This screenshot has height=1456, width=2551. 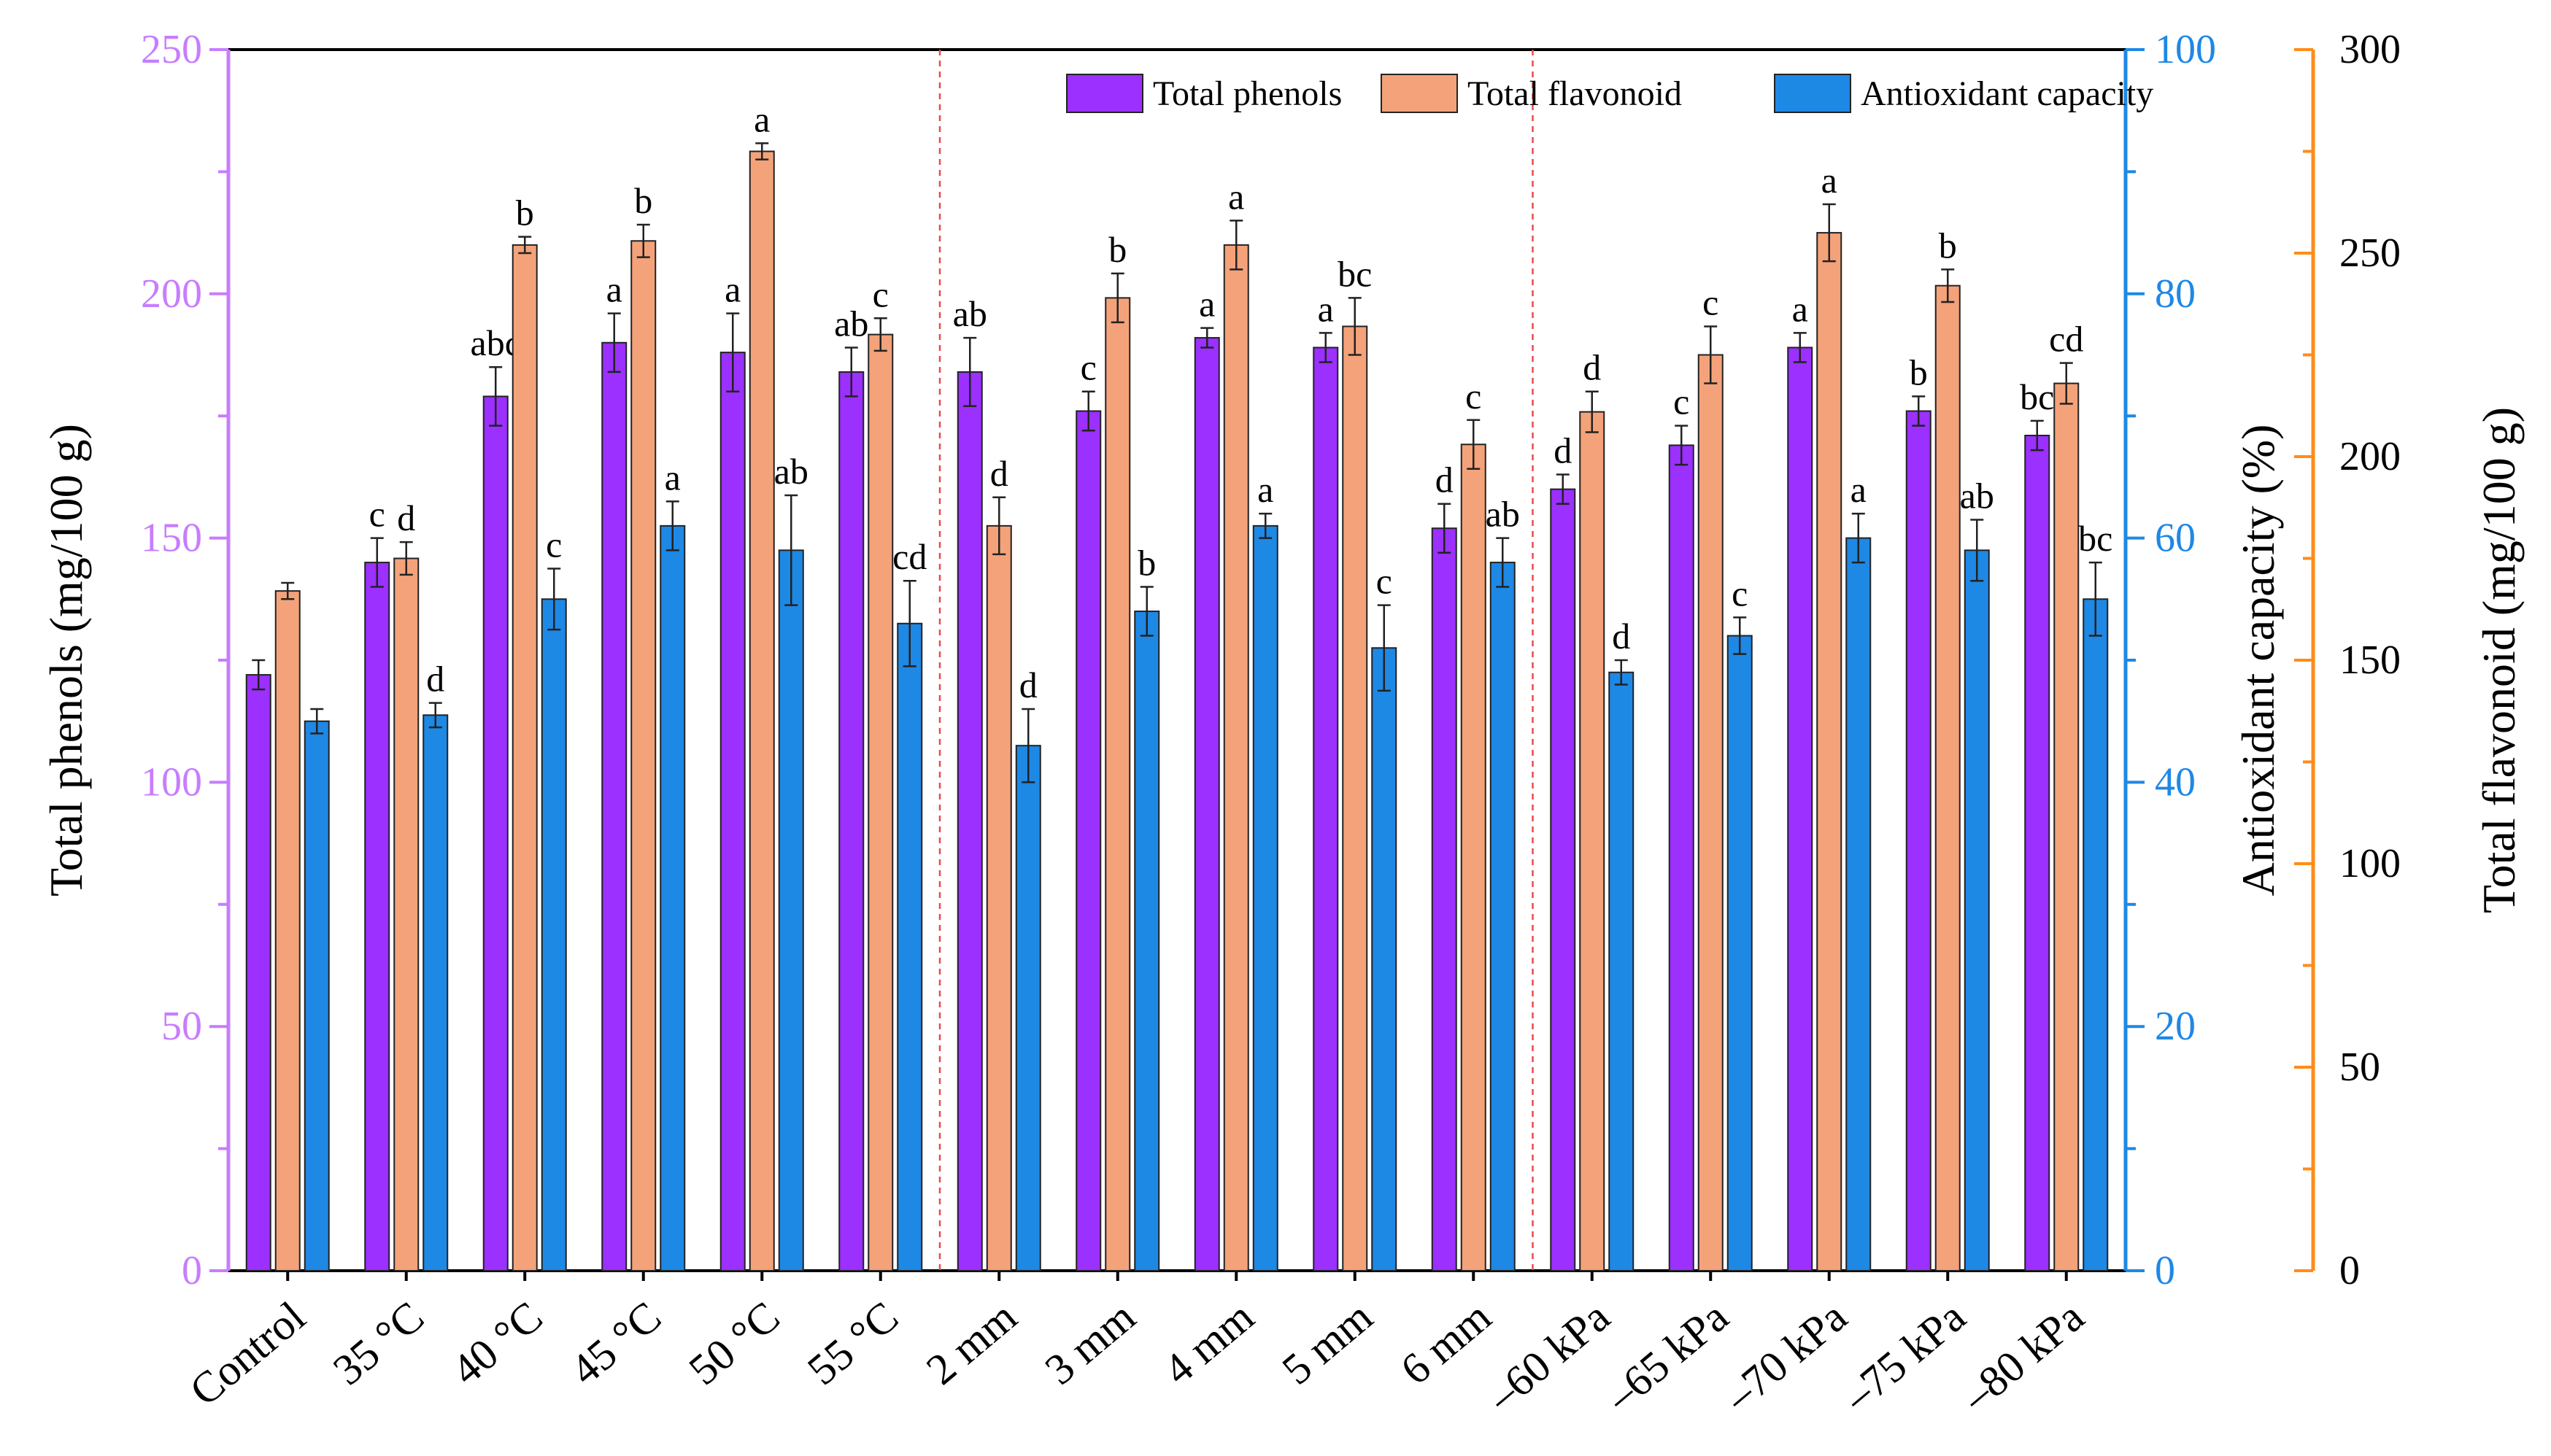 What do you see at coordinates (2359, 1067) in the screenshot?
I see `y-right2-tick-label: 50` at bounding box center [2359, 1067].